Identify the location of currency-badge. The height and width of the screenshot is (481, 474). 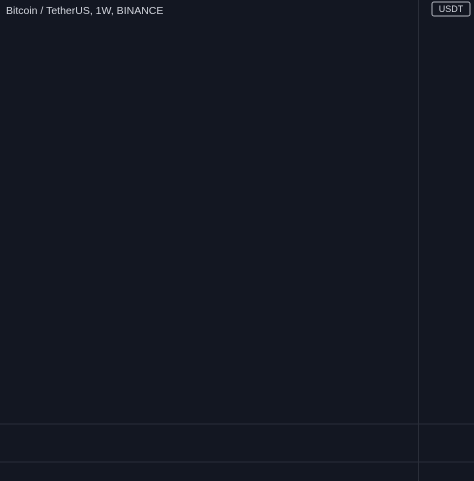
(451, 9).